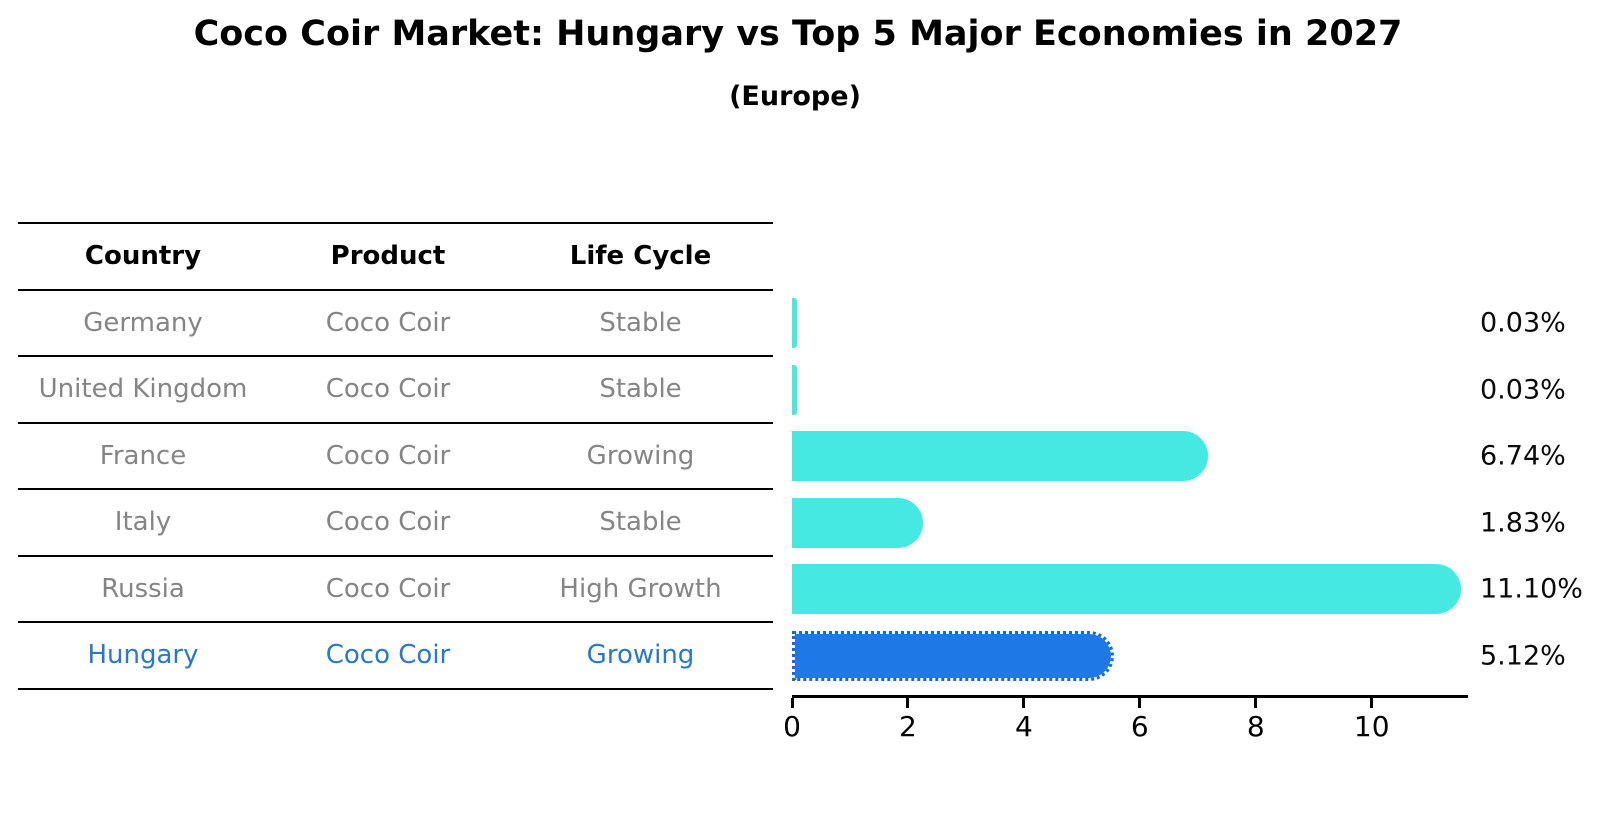 The image size is (1604, 823). Describe the element at coordinates (858, 522) in the screenshot. I see `bar-italy` at that location.